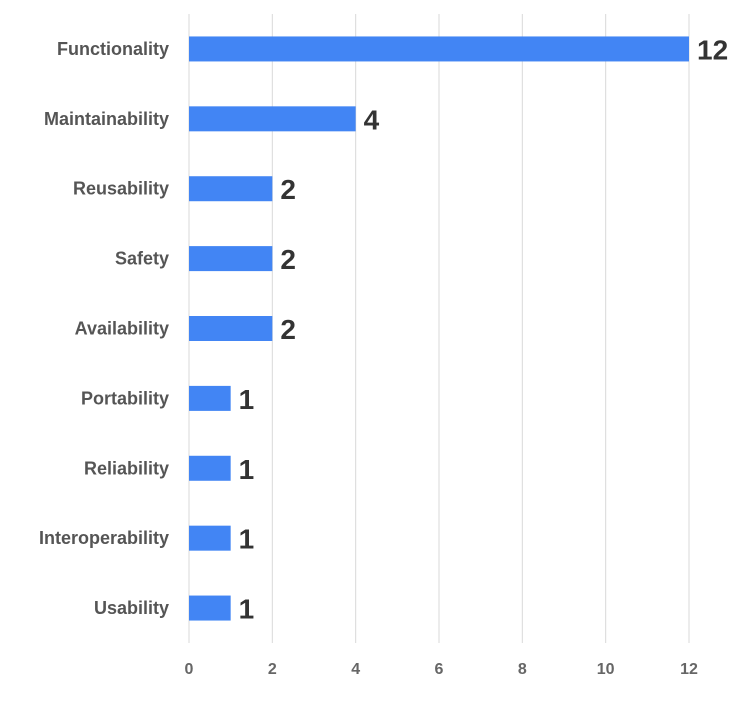 Image resolution: width=750 pixels, height=703 pixels. What do you see at coordinates (606, 669) in the screenshot?
I see `x-tick-label-10: 10` at bounding box center [606, 669].